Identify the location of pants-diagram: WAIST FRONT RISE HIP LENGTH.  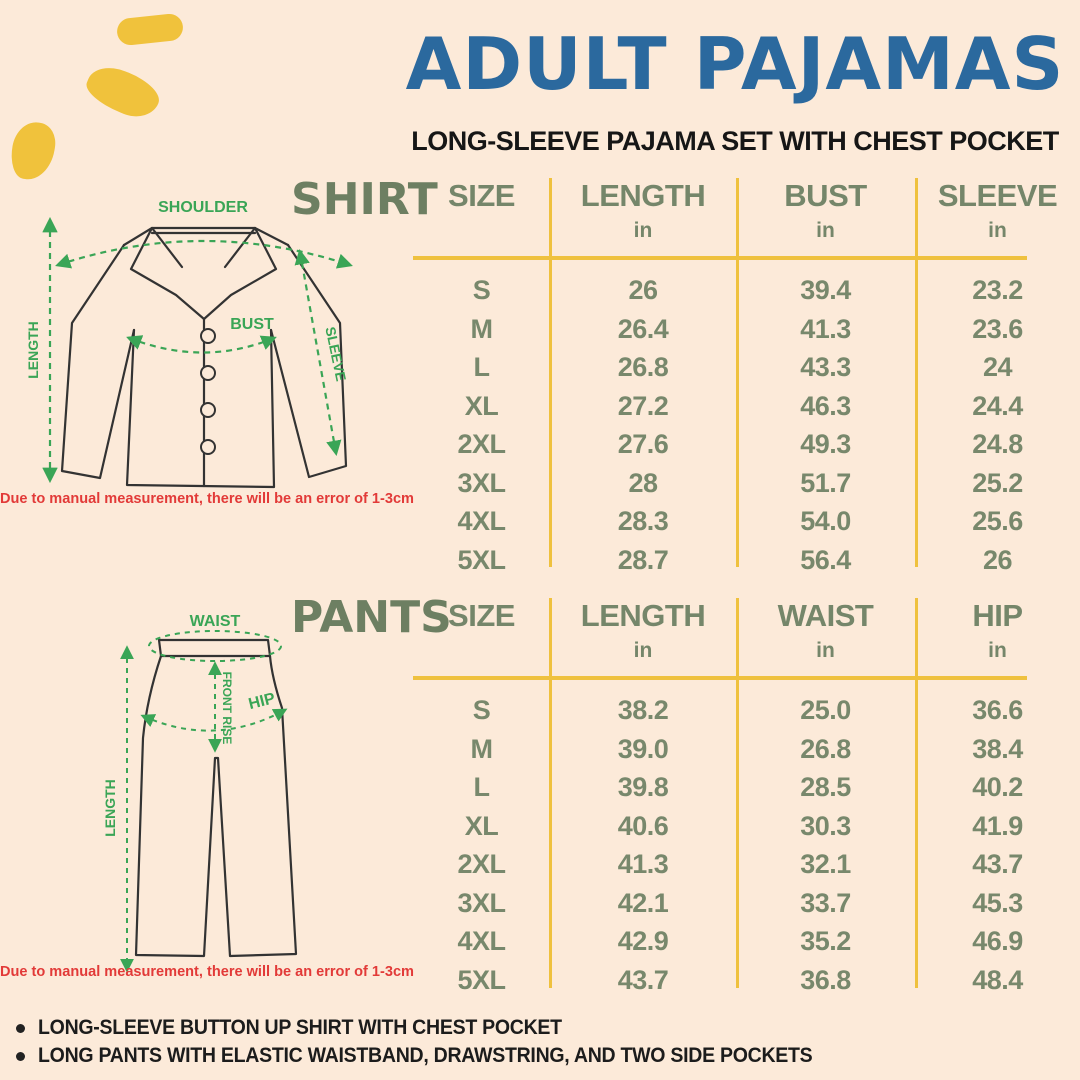
(200, 793).